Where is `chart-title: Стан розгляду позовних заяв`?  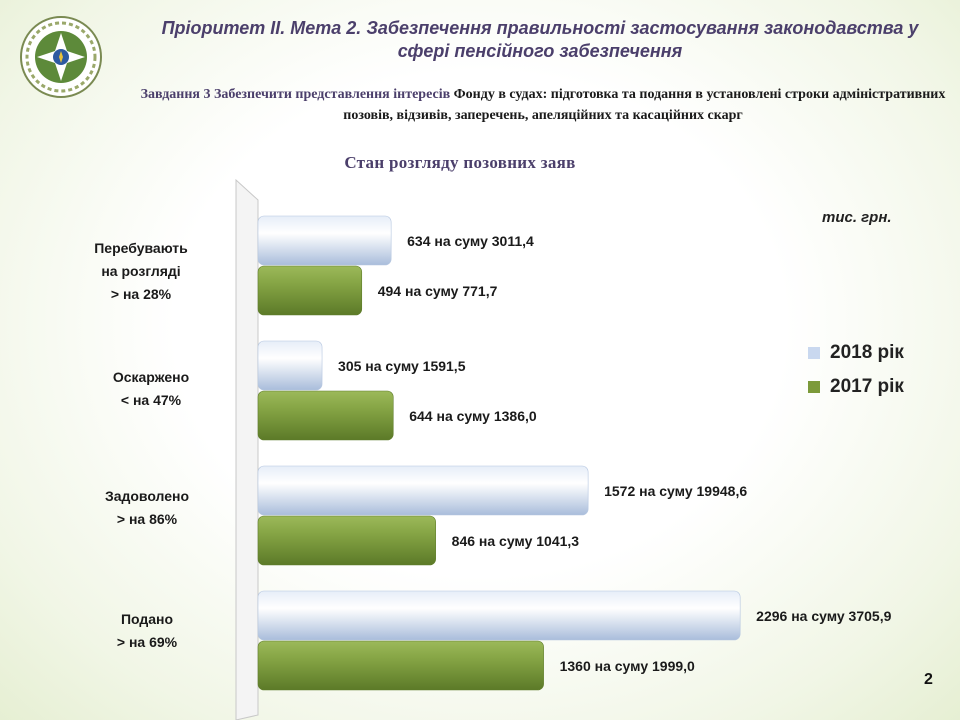 chart-title: Стан розгляду позовних заяв is located at coordinates (460, 162).